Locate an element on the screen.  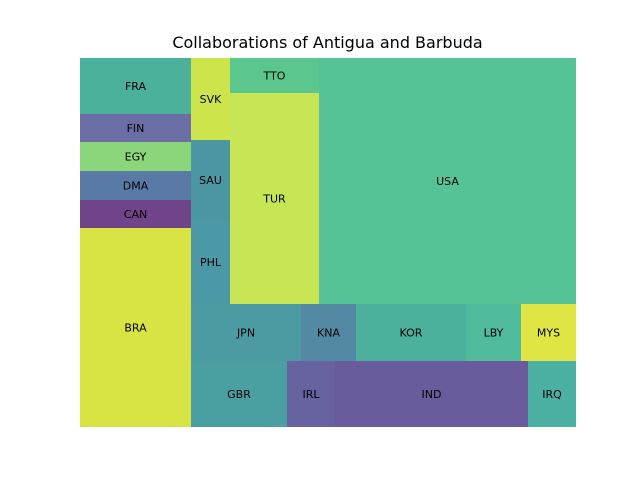
treemap-rect-jpn is located at coordinates (246, 332).